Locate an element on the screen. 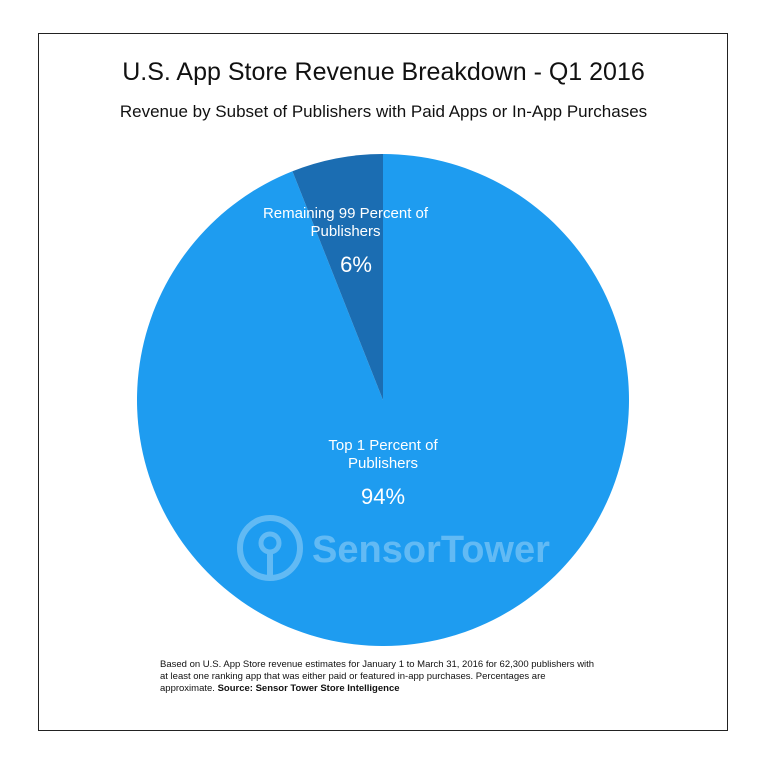 This screenshot has height=767, width=767. slice-label: Remaining 99 Percent of Publishers is located at coordinates (345, 222).